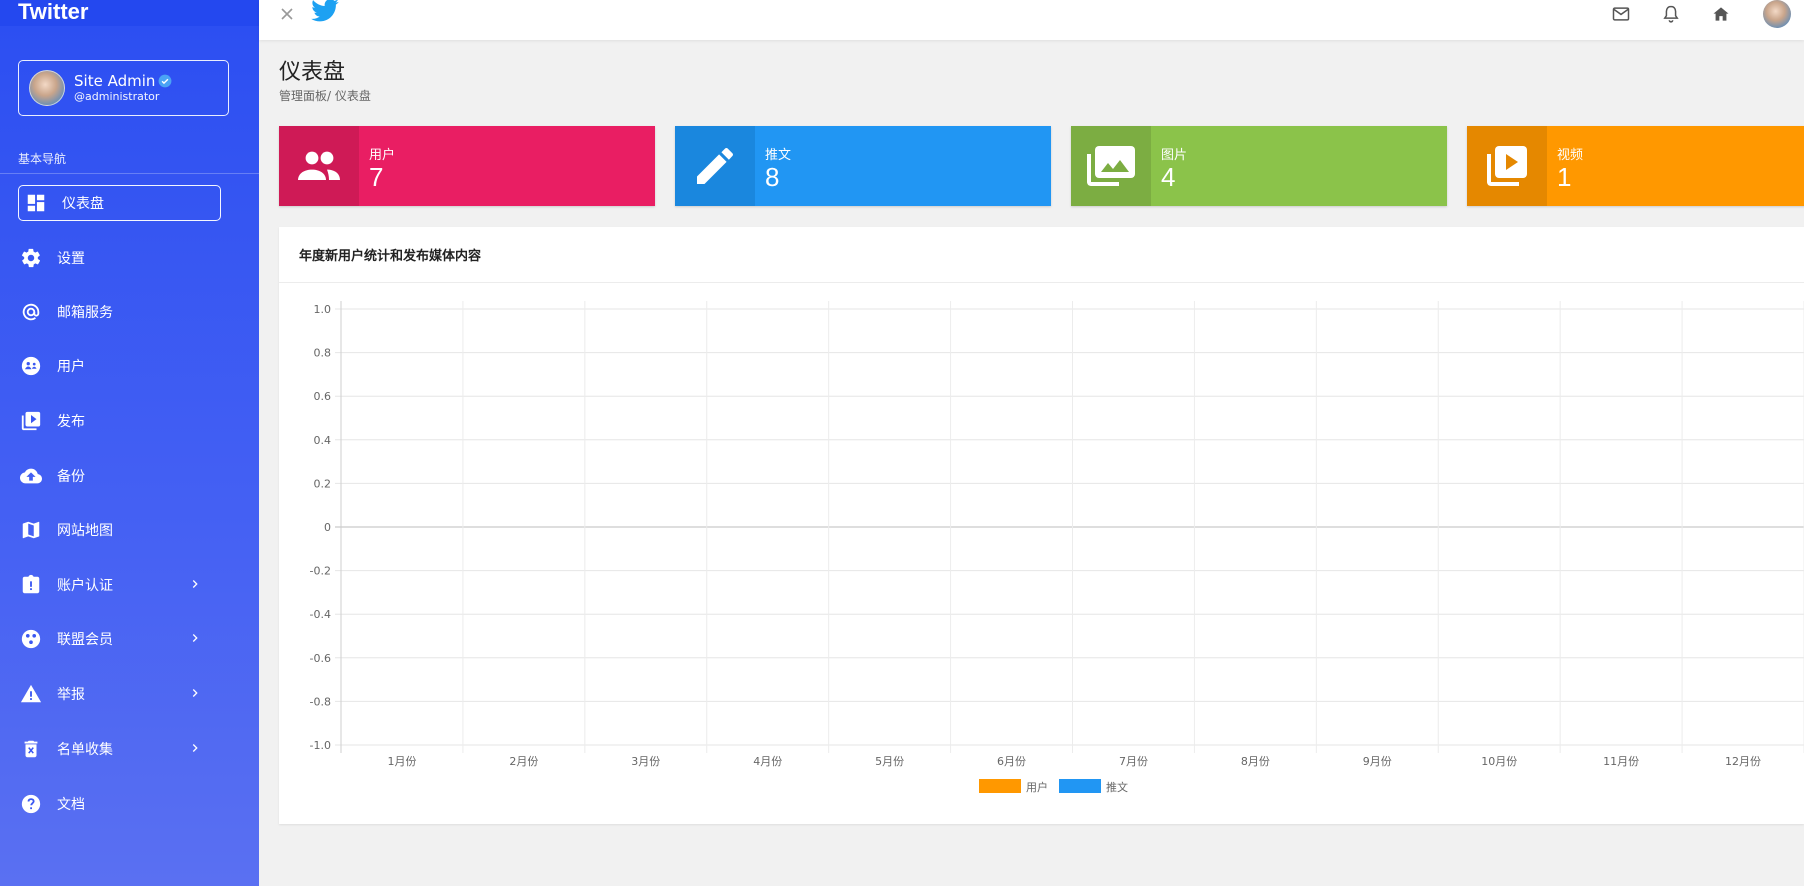  Describe the element at coordinates (767, 761) in the screenshot. I see `x-tick-label: 4月份` at that location.